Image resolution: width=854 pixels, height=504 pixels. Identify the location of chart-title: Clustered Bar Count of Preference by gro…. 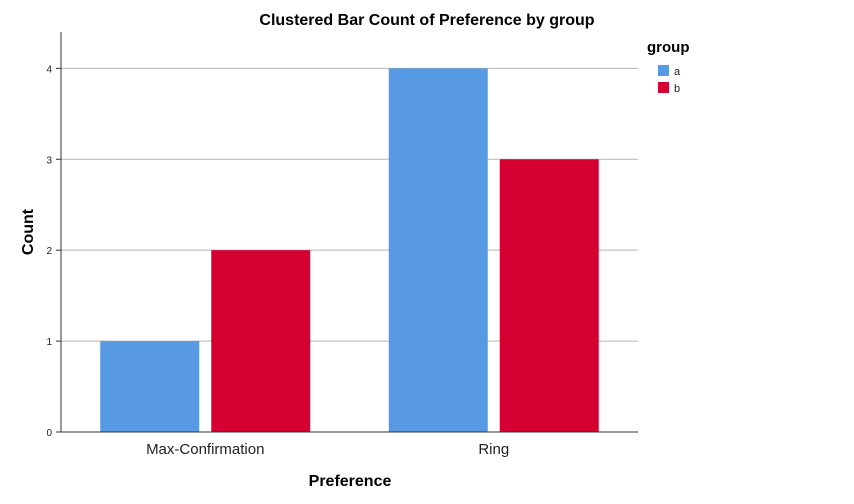
(426, 20).